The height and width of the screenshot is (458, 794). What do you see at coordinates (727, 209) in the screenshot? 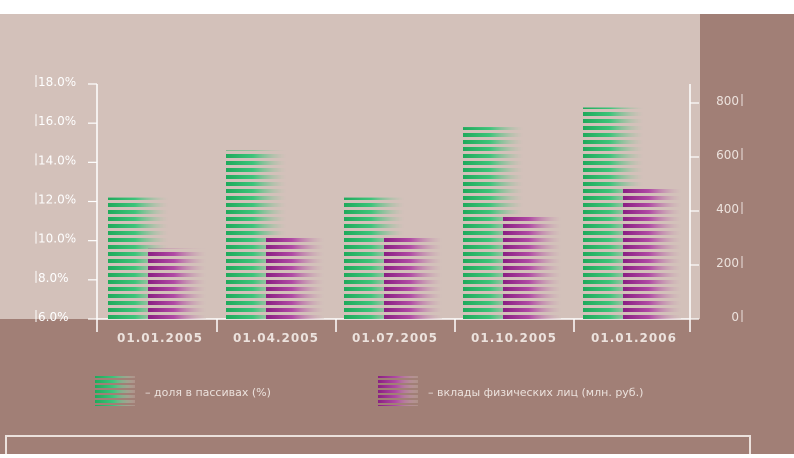
I see `right-tick-label: 400` at bounding box center [727, 209].